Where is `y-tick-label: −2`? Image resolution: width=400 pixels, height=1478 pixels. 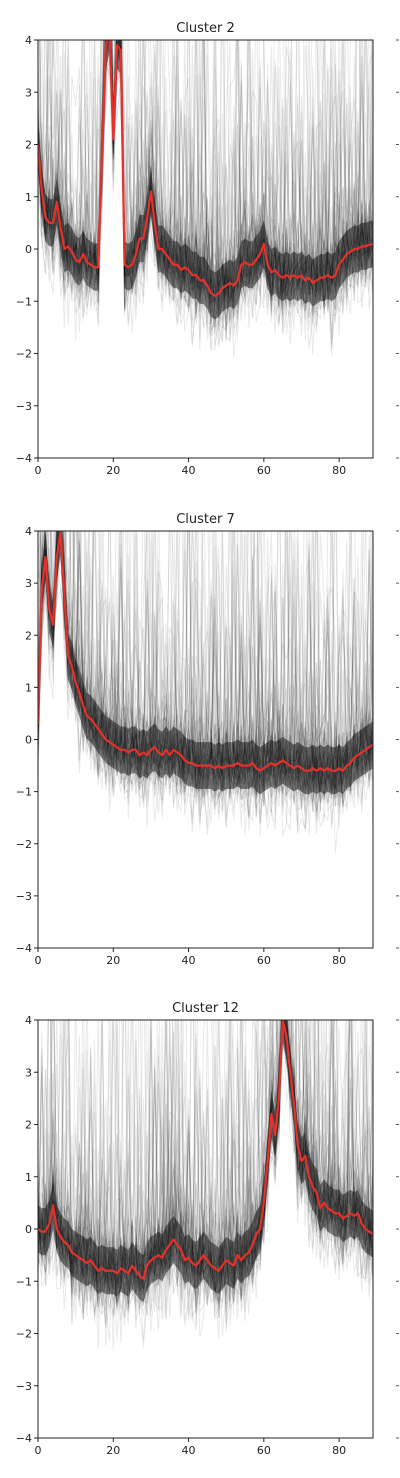
y-tick-label: −2 is located at coordinates (24, 844).